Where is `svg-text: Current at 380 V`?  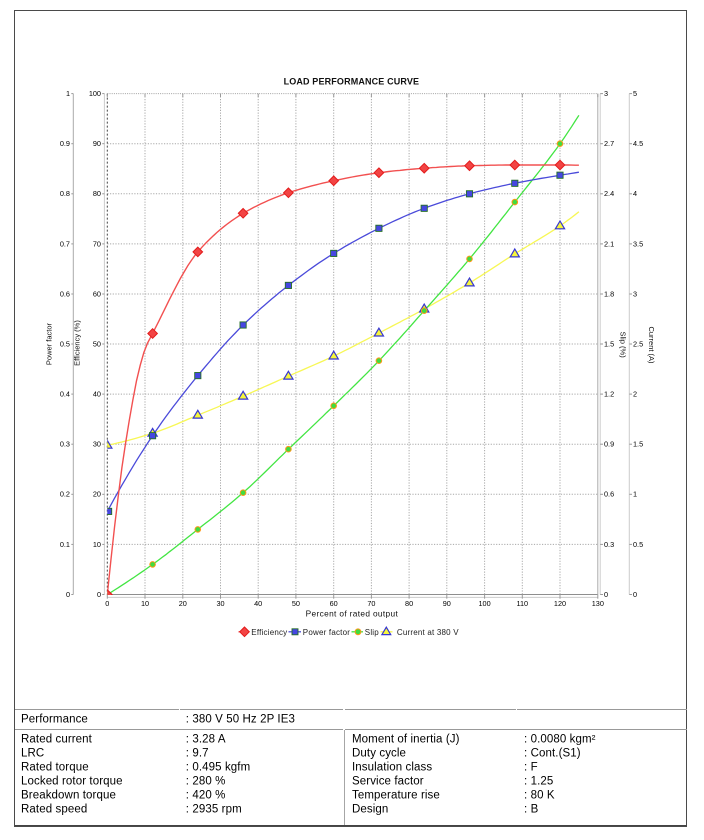 svg-text: Current at 380 V is located at coordinates (428, 632).